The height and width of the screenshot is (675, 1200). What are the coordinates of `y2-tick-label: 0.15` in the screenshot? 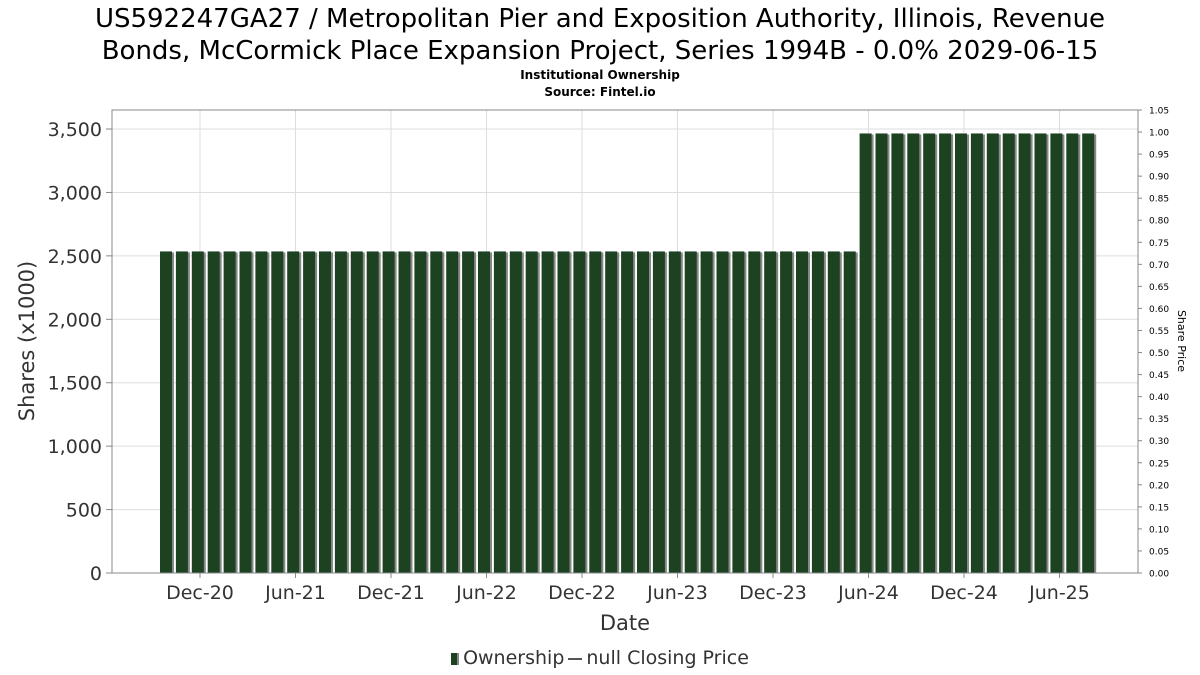 It's located at (1159, 508).